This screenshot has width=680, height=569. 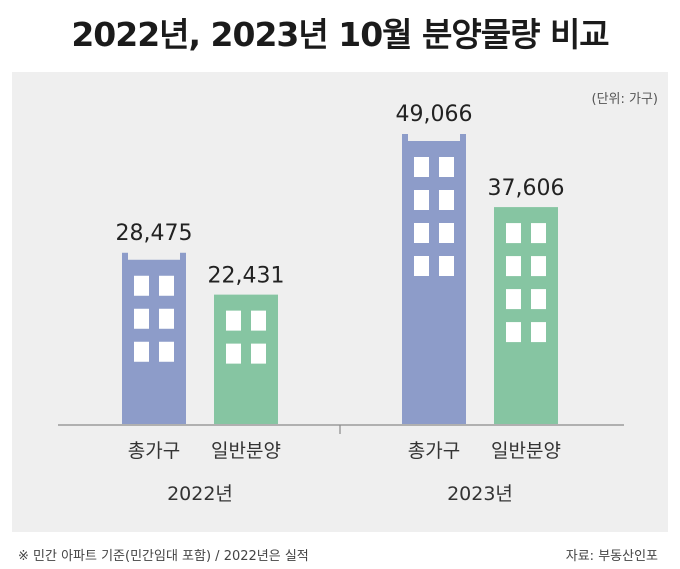 What do you see at coordinates (480, 494) in the screenshot?
I see `group-label: 2023년` at bounding box center [480, 494].